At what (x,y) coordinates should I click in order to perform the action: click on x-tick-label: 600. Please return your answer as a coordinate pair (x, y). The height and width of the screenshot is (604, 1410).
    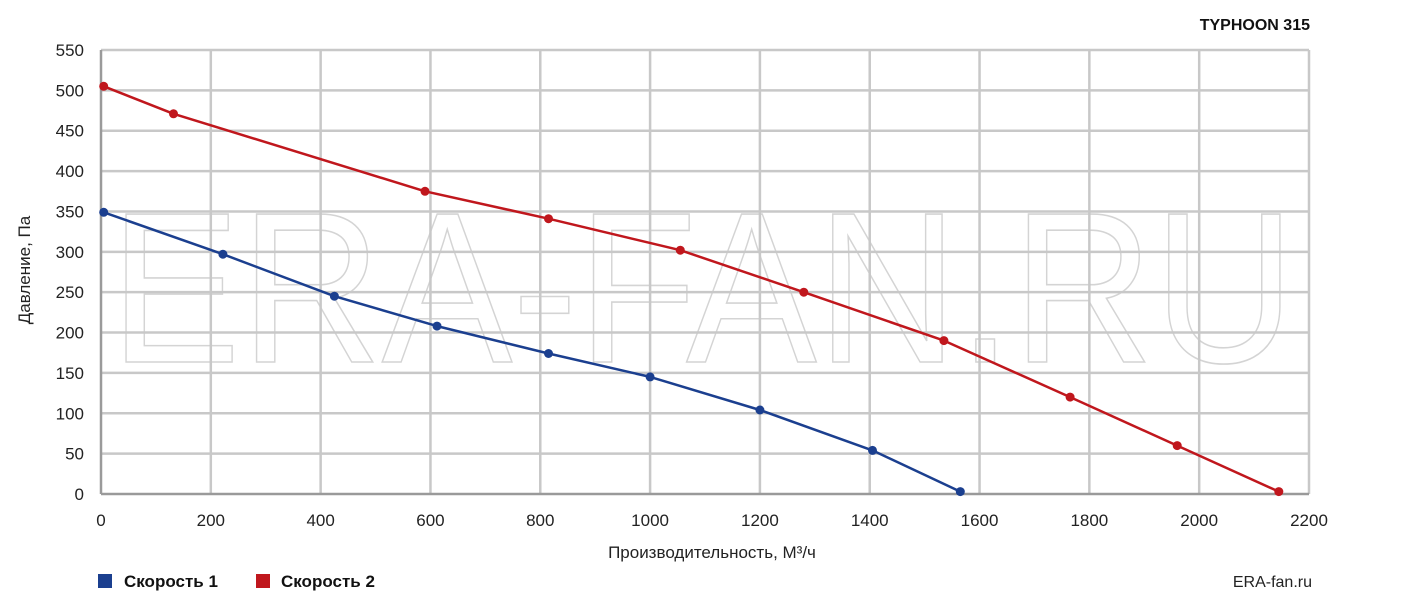
    Looking at the image, I should click on (430, 520).